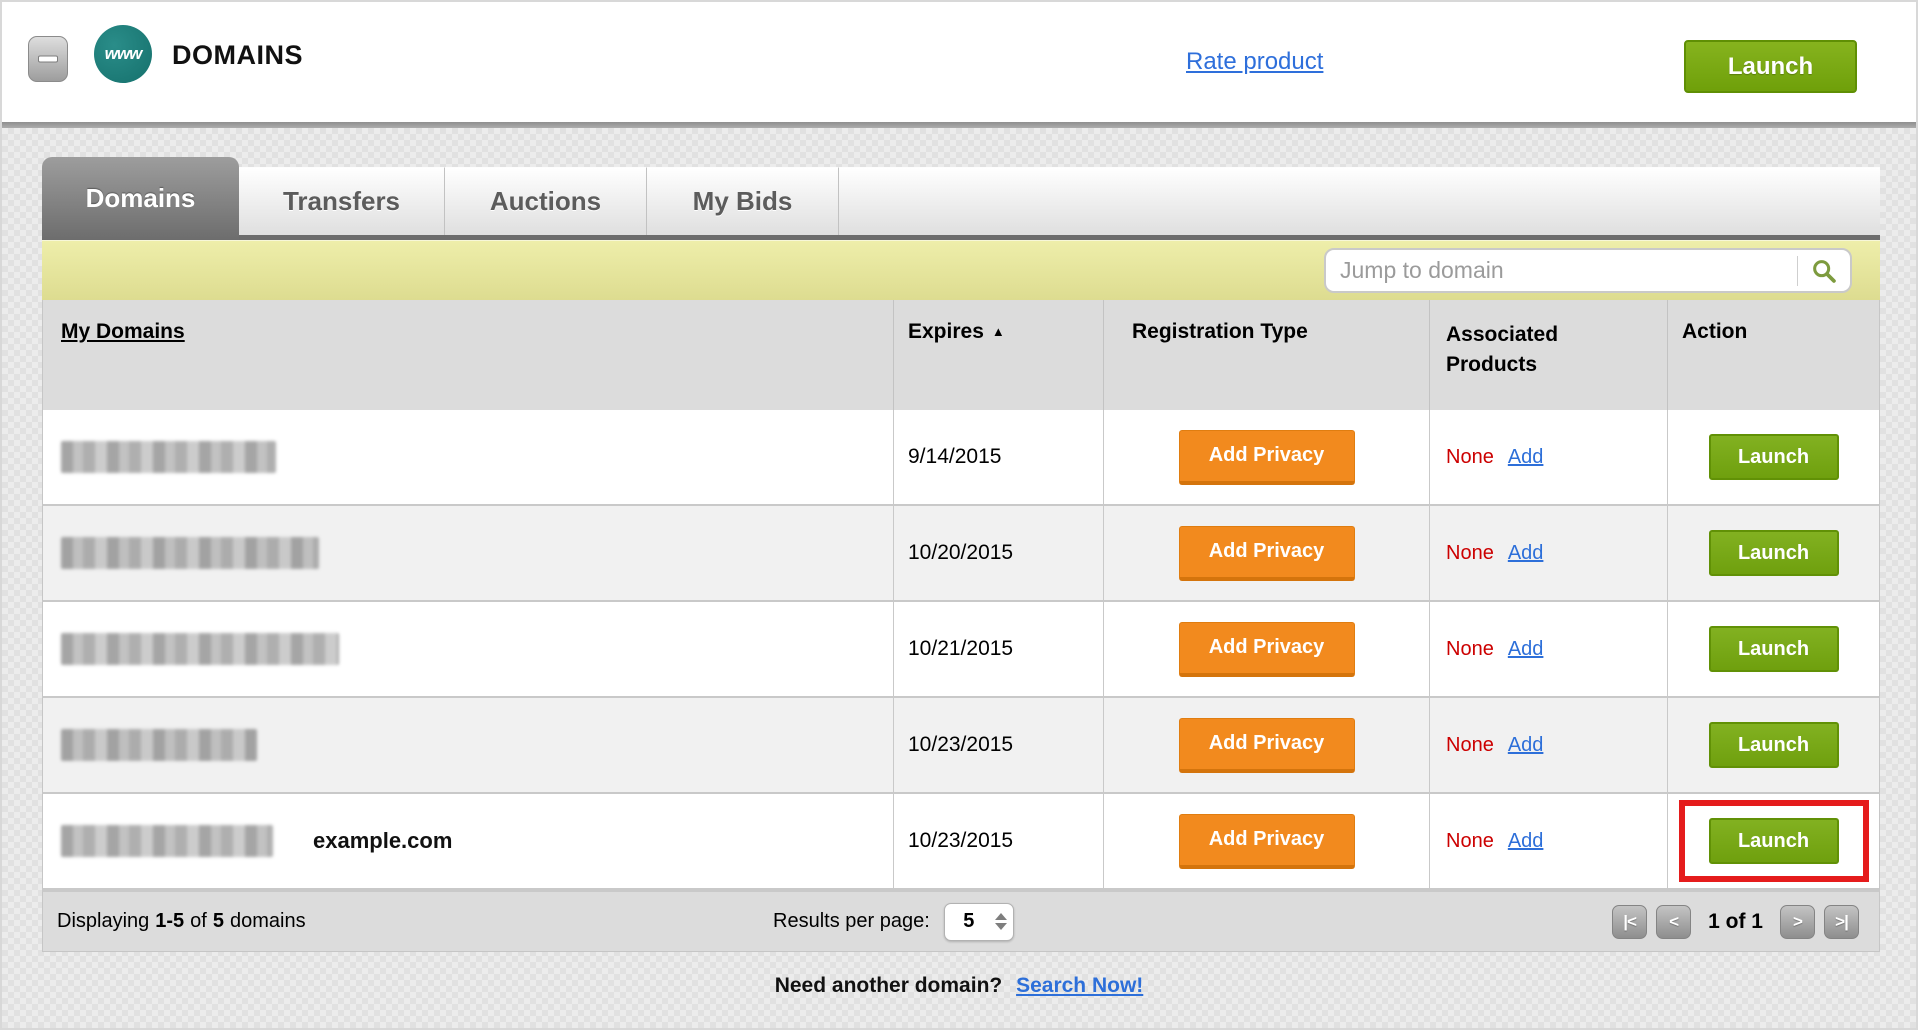  I want to click on stepper-down-icon, so click(1000, 926).